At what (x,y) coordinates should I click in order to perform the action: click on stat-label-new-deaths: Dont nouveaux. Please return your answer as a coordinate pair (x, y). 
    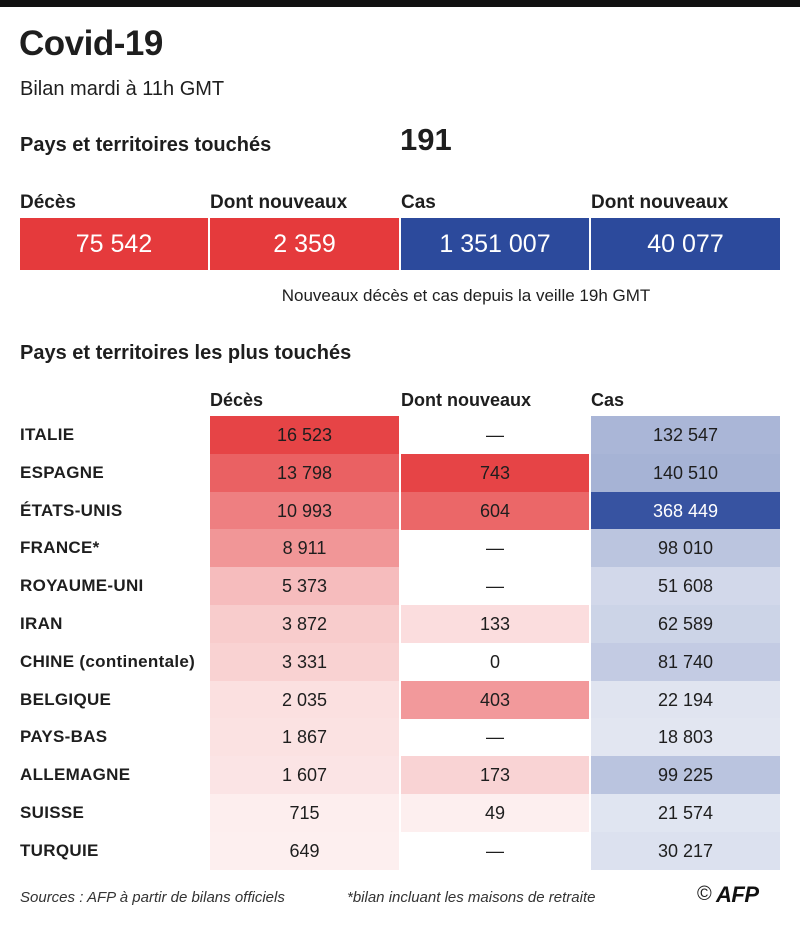
    Looking at the image, I should click on (279, 202).